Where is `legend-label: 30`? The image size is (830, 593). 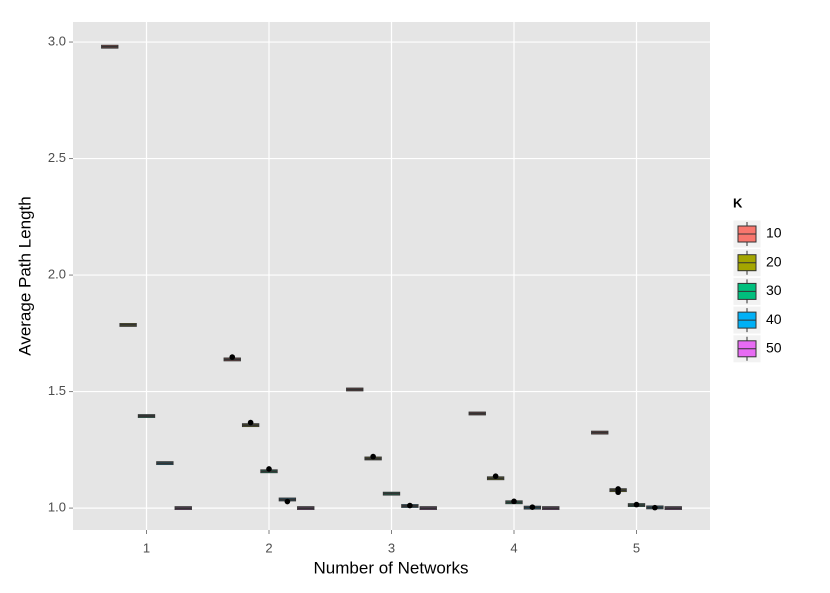 legend-label: 30 is located at coordinates (774, 290).